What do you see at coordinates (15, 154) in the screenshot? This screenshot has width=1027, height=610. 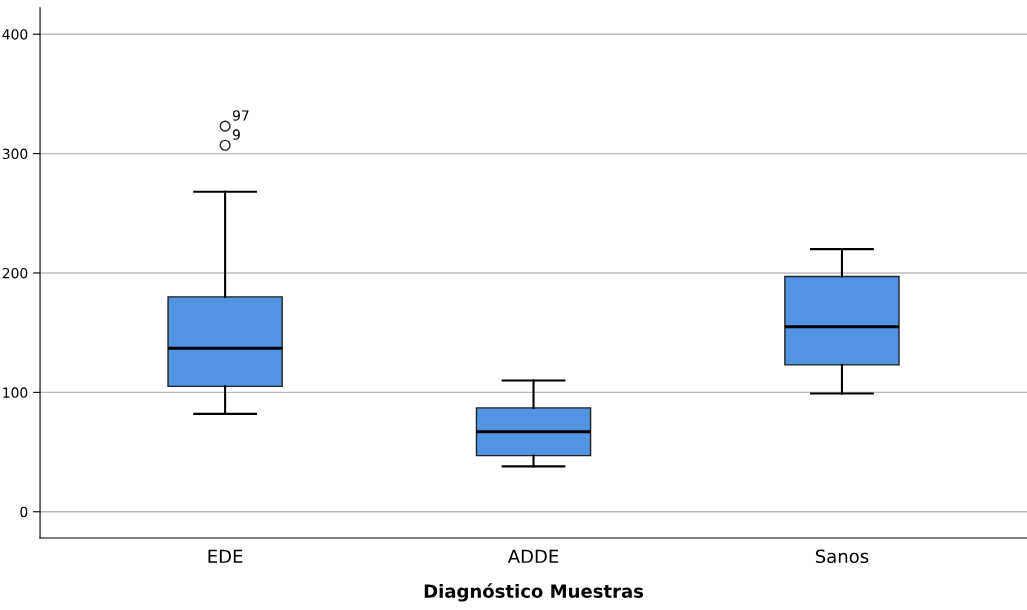 I see `y-tick-label: 300` at bounding box center [15, 154].